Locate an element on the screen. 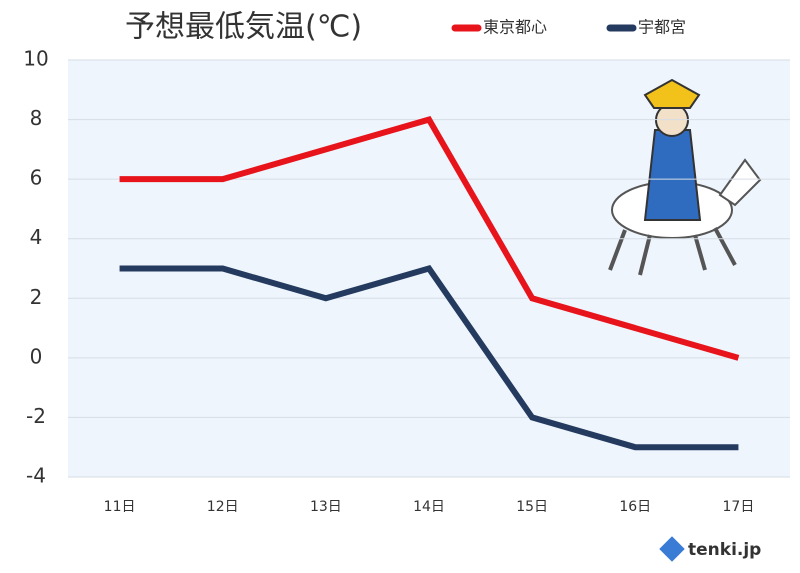 The image size is (800, 573). x-tick-label: 16日 is located at coordinates (635, 507).